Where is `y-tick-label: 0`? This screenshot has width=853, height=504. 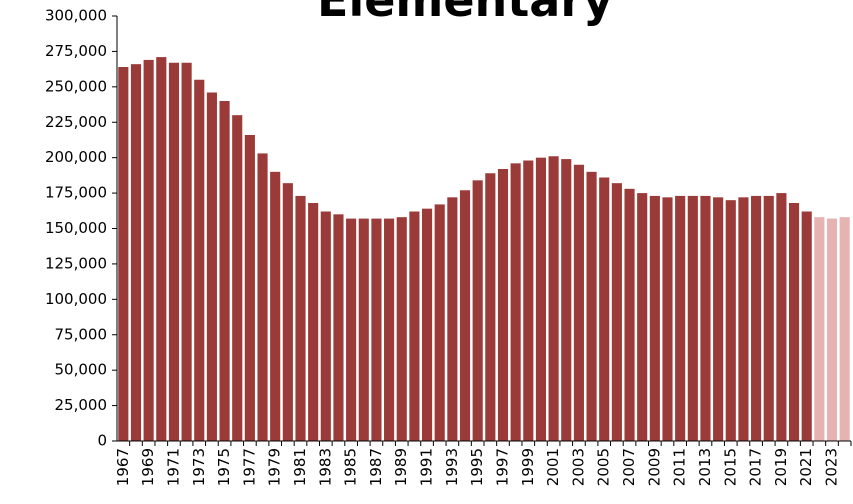
y-tick-label: 0 is located at coordinates (102, 441).